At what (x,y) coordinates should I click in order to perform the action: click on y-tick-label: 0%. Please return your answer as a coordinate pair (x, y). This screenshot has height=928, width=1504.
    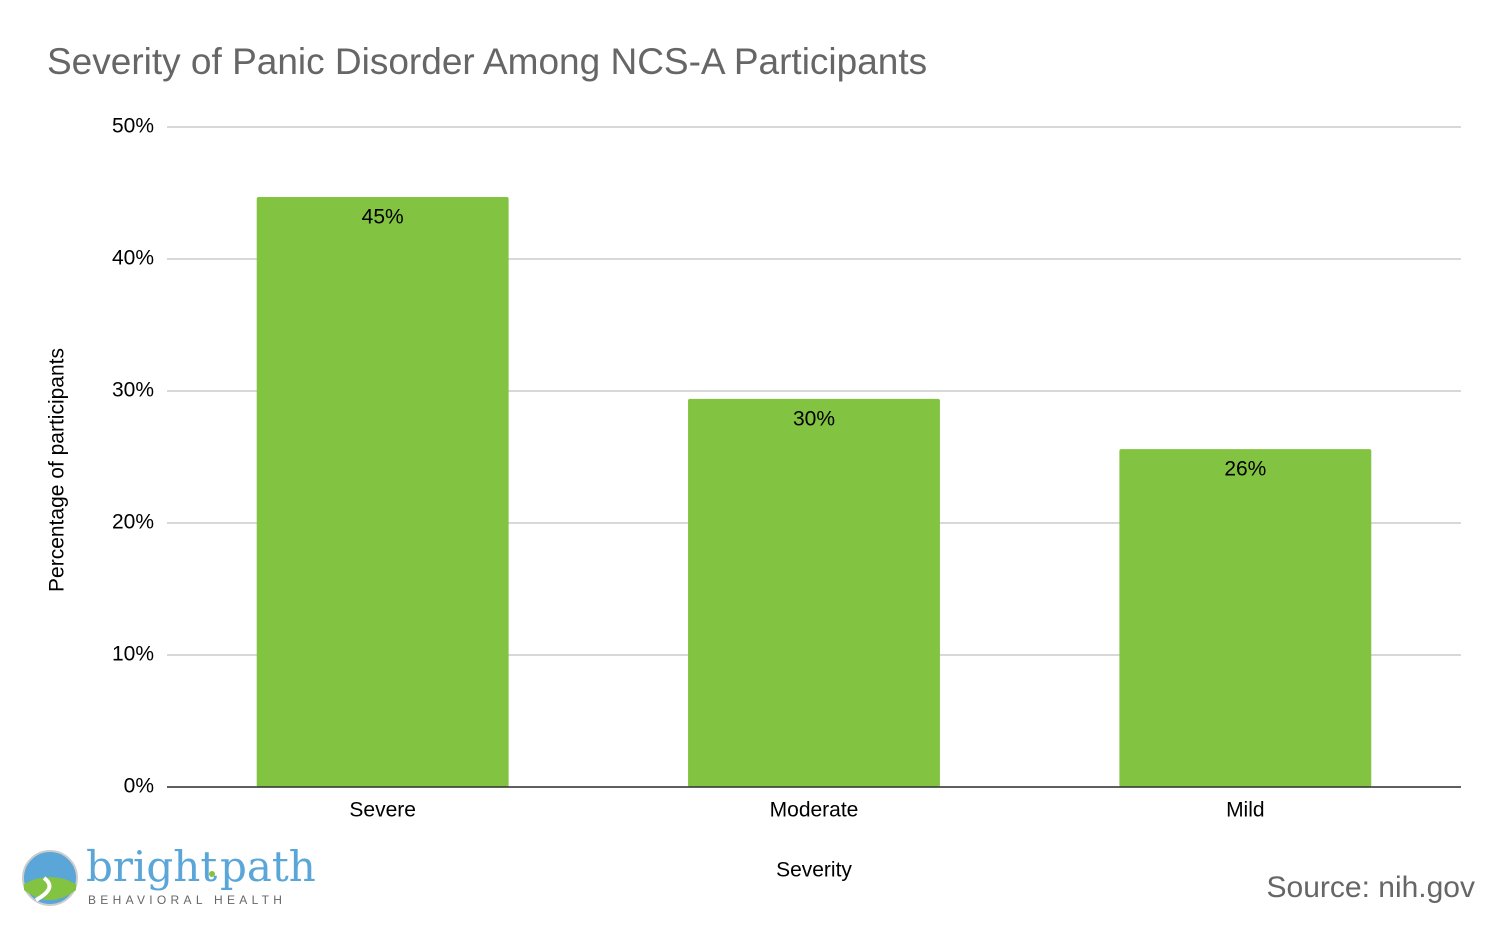
    Looking at the image, I should click on (139, 786).